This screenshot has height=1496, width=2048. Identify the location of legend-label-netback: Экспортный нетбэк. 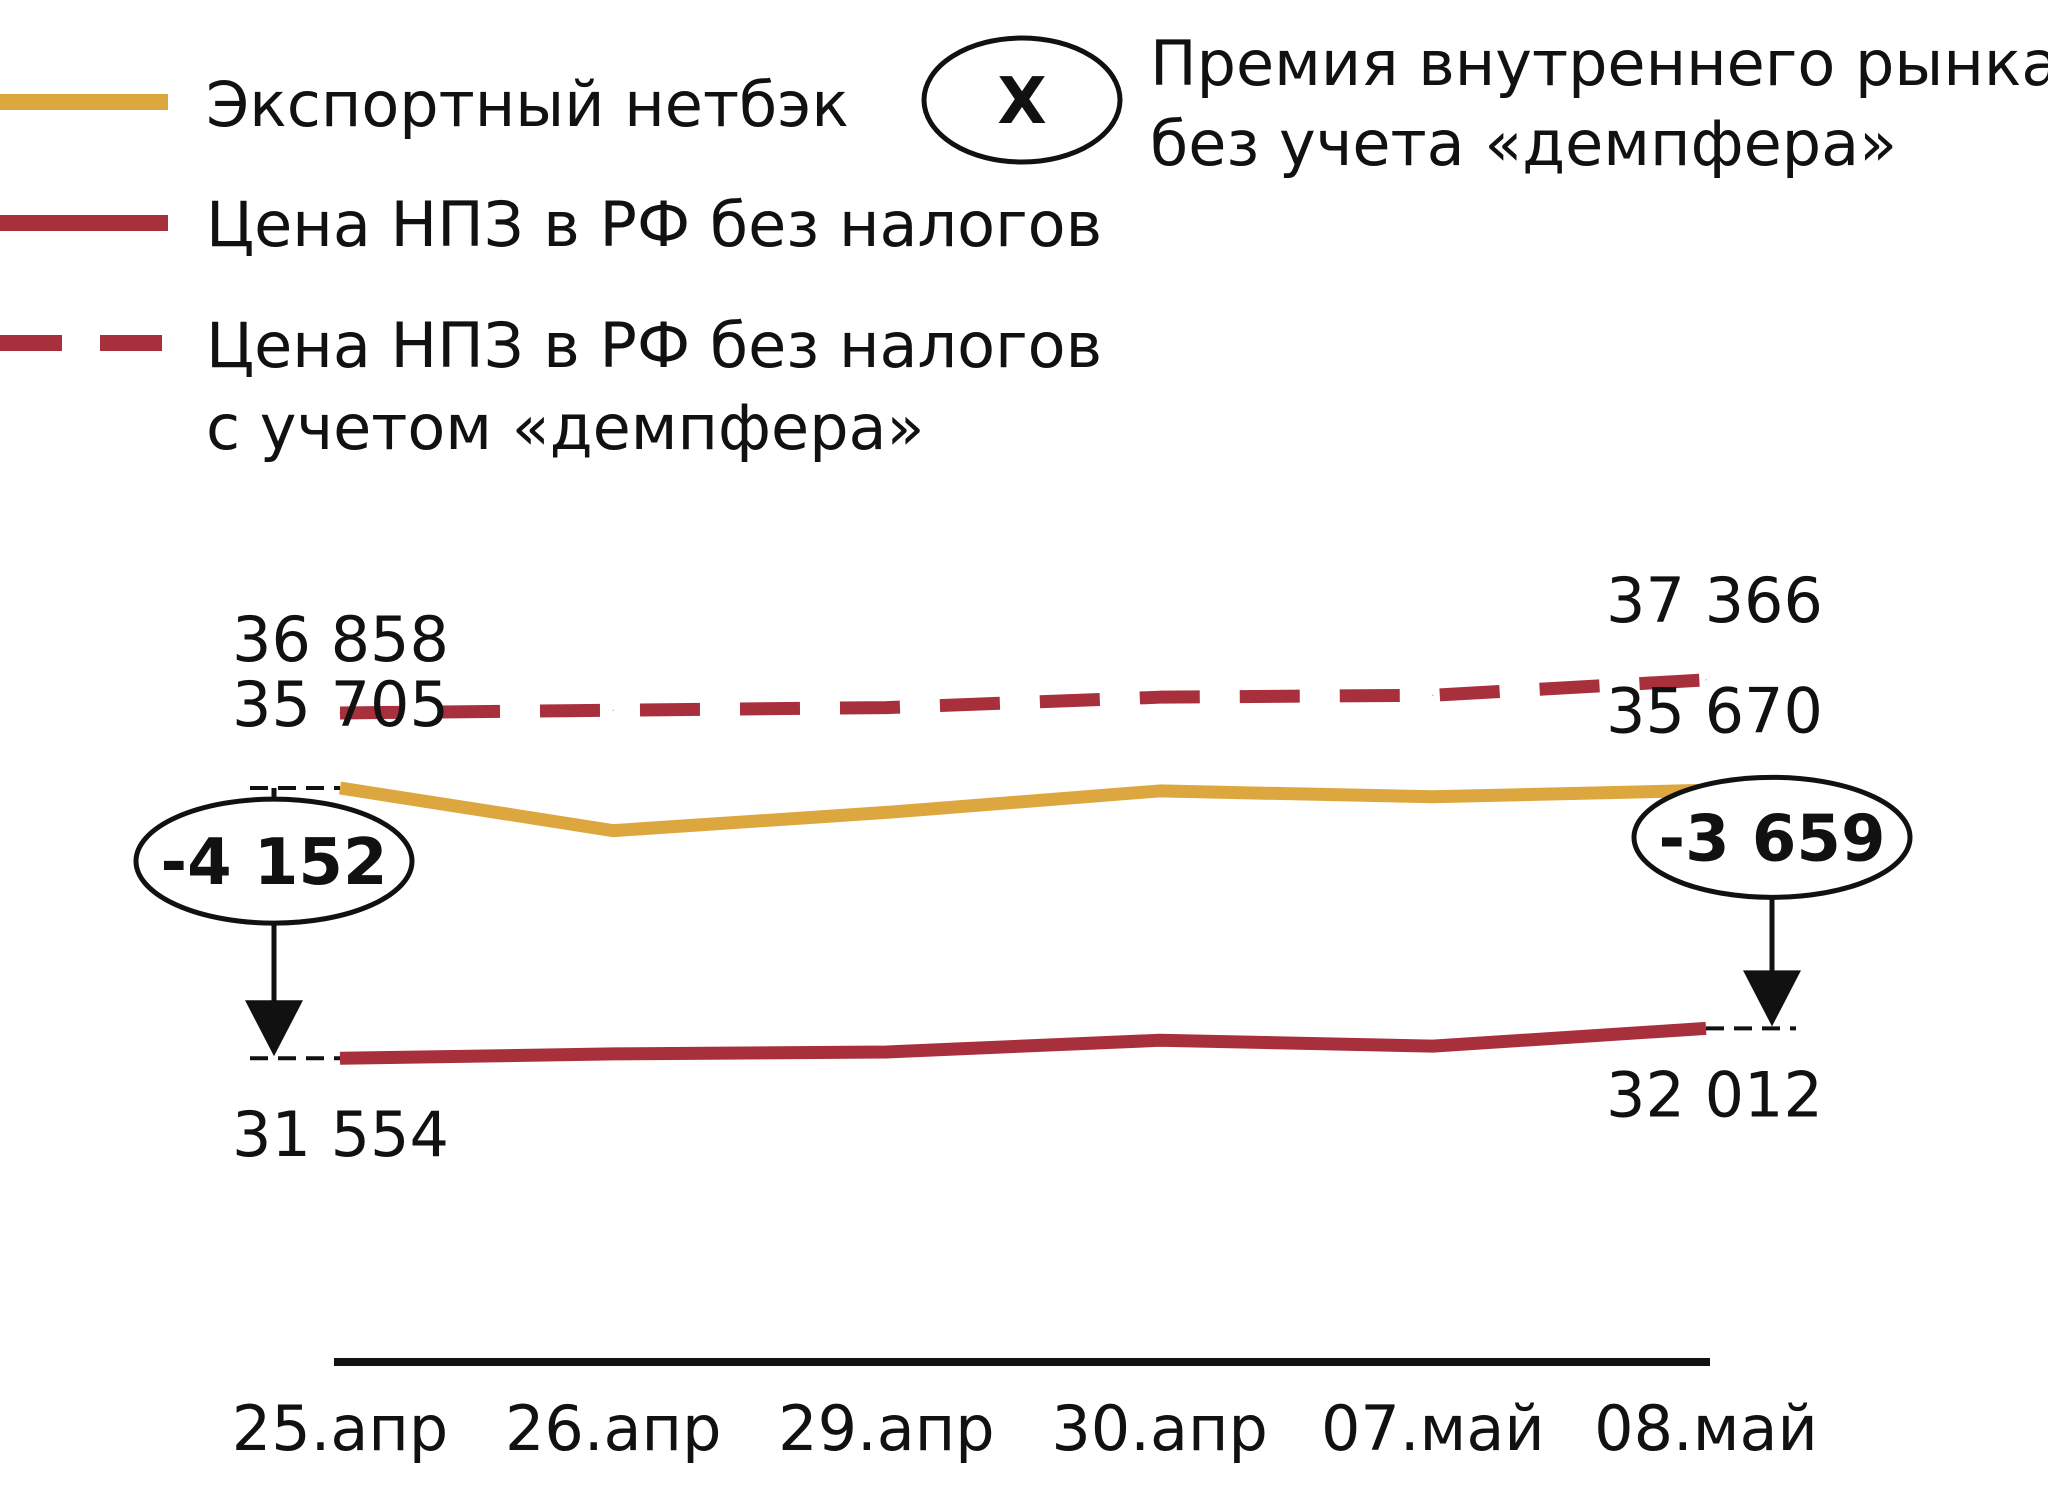
(527, 104).